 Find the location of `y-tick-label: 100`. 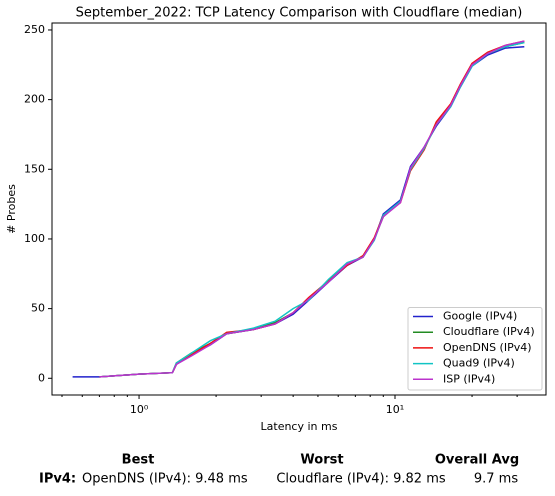

y-tick-label: 100 is located at coordinates (34, 238).